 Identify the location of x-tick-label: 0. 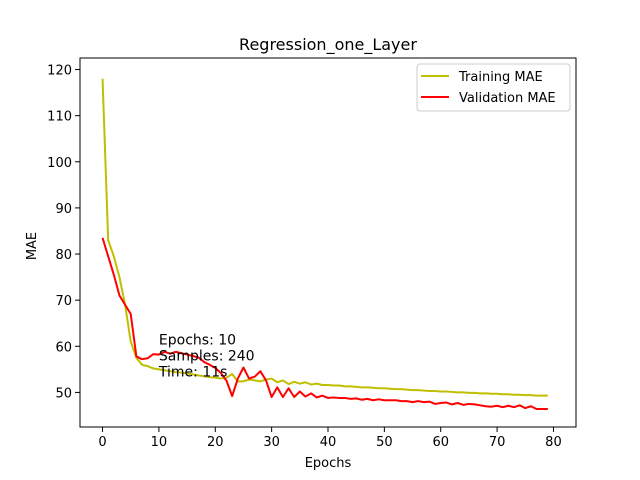
(102, 442).